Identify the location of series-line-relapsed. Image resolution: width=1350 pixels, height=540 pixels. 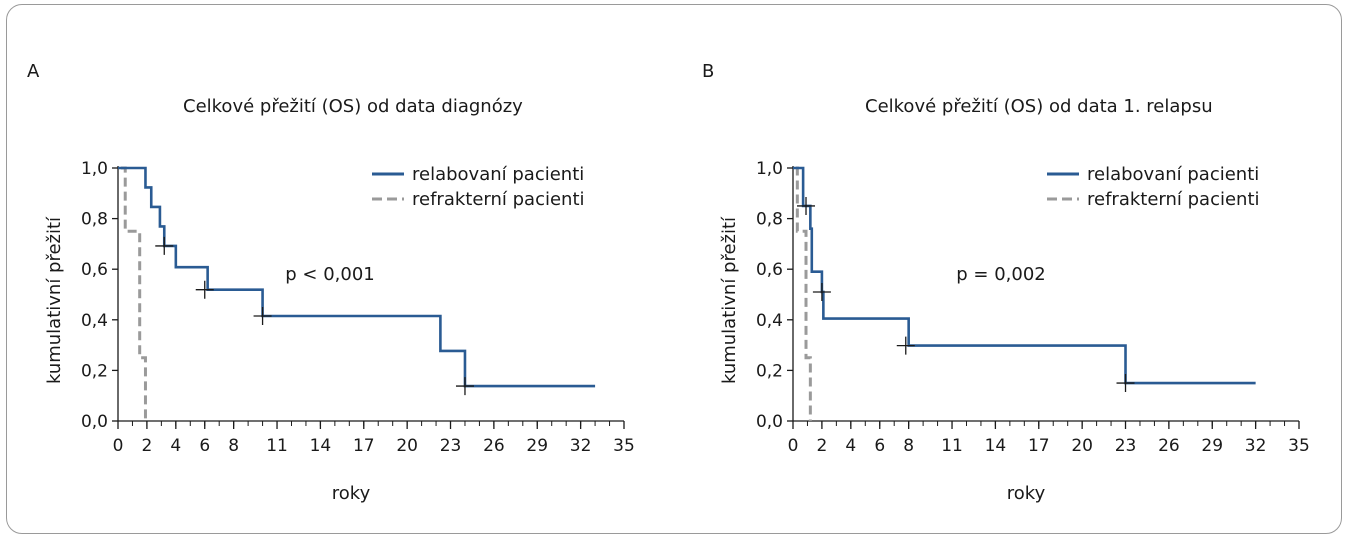
(357, 277).